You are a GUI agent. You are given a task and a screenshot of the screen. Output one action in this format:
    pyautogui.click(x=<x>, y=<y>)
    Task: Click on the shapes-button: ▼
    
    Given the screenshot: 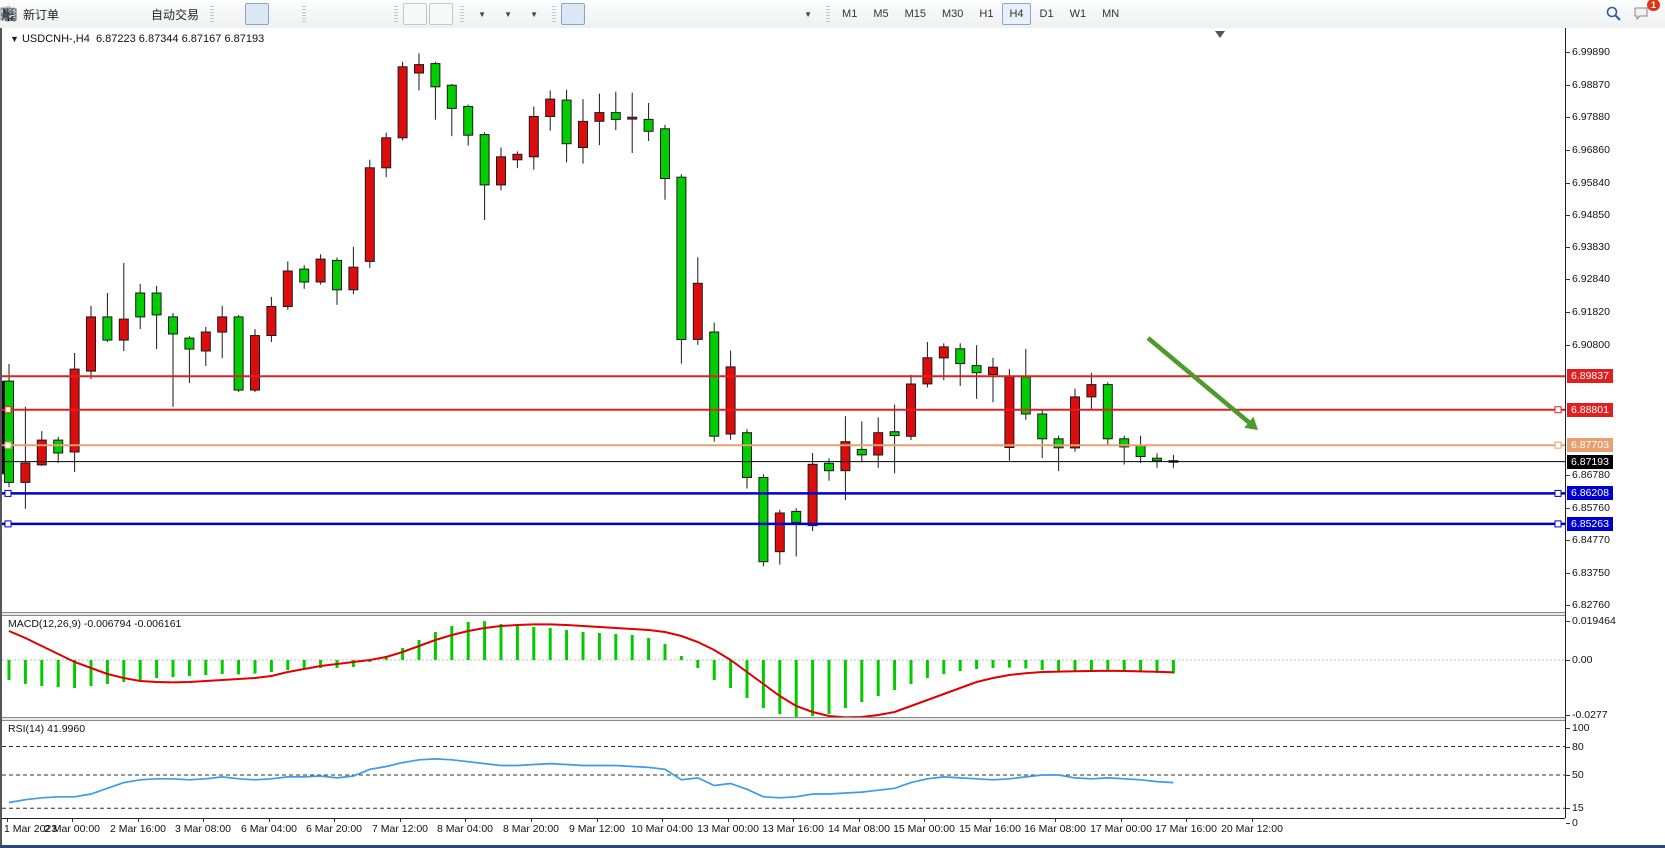 What is the action you would take?
    pyautogui.click(x=410, y=14)
    